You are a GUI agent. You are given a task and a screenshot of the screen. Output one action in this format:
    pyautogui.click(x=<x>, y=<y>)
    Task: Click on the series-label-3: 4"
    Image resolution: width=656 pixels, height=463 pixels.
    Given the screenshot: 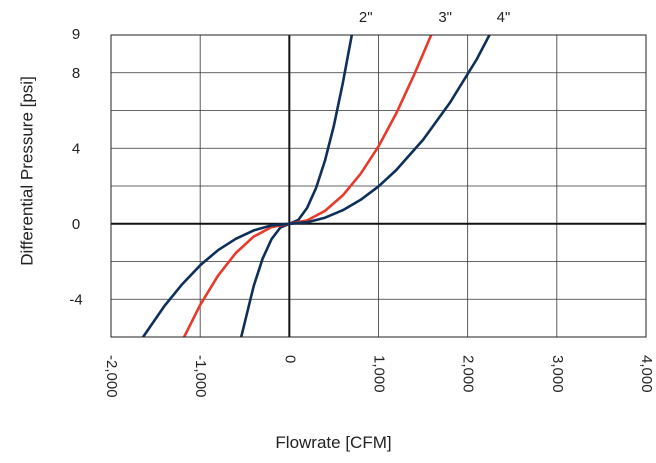 What is the action you would take?
    pyautogui.click(x=504, y=17)
    